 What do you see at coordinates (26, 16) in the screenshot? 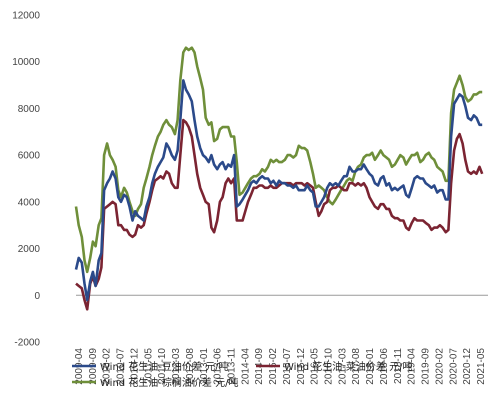
I see `y-tick-label: 12000` at bounding box center [26, 16].